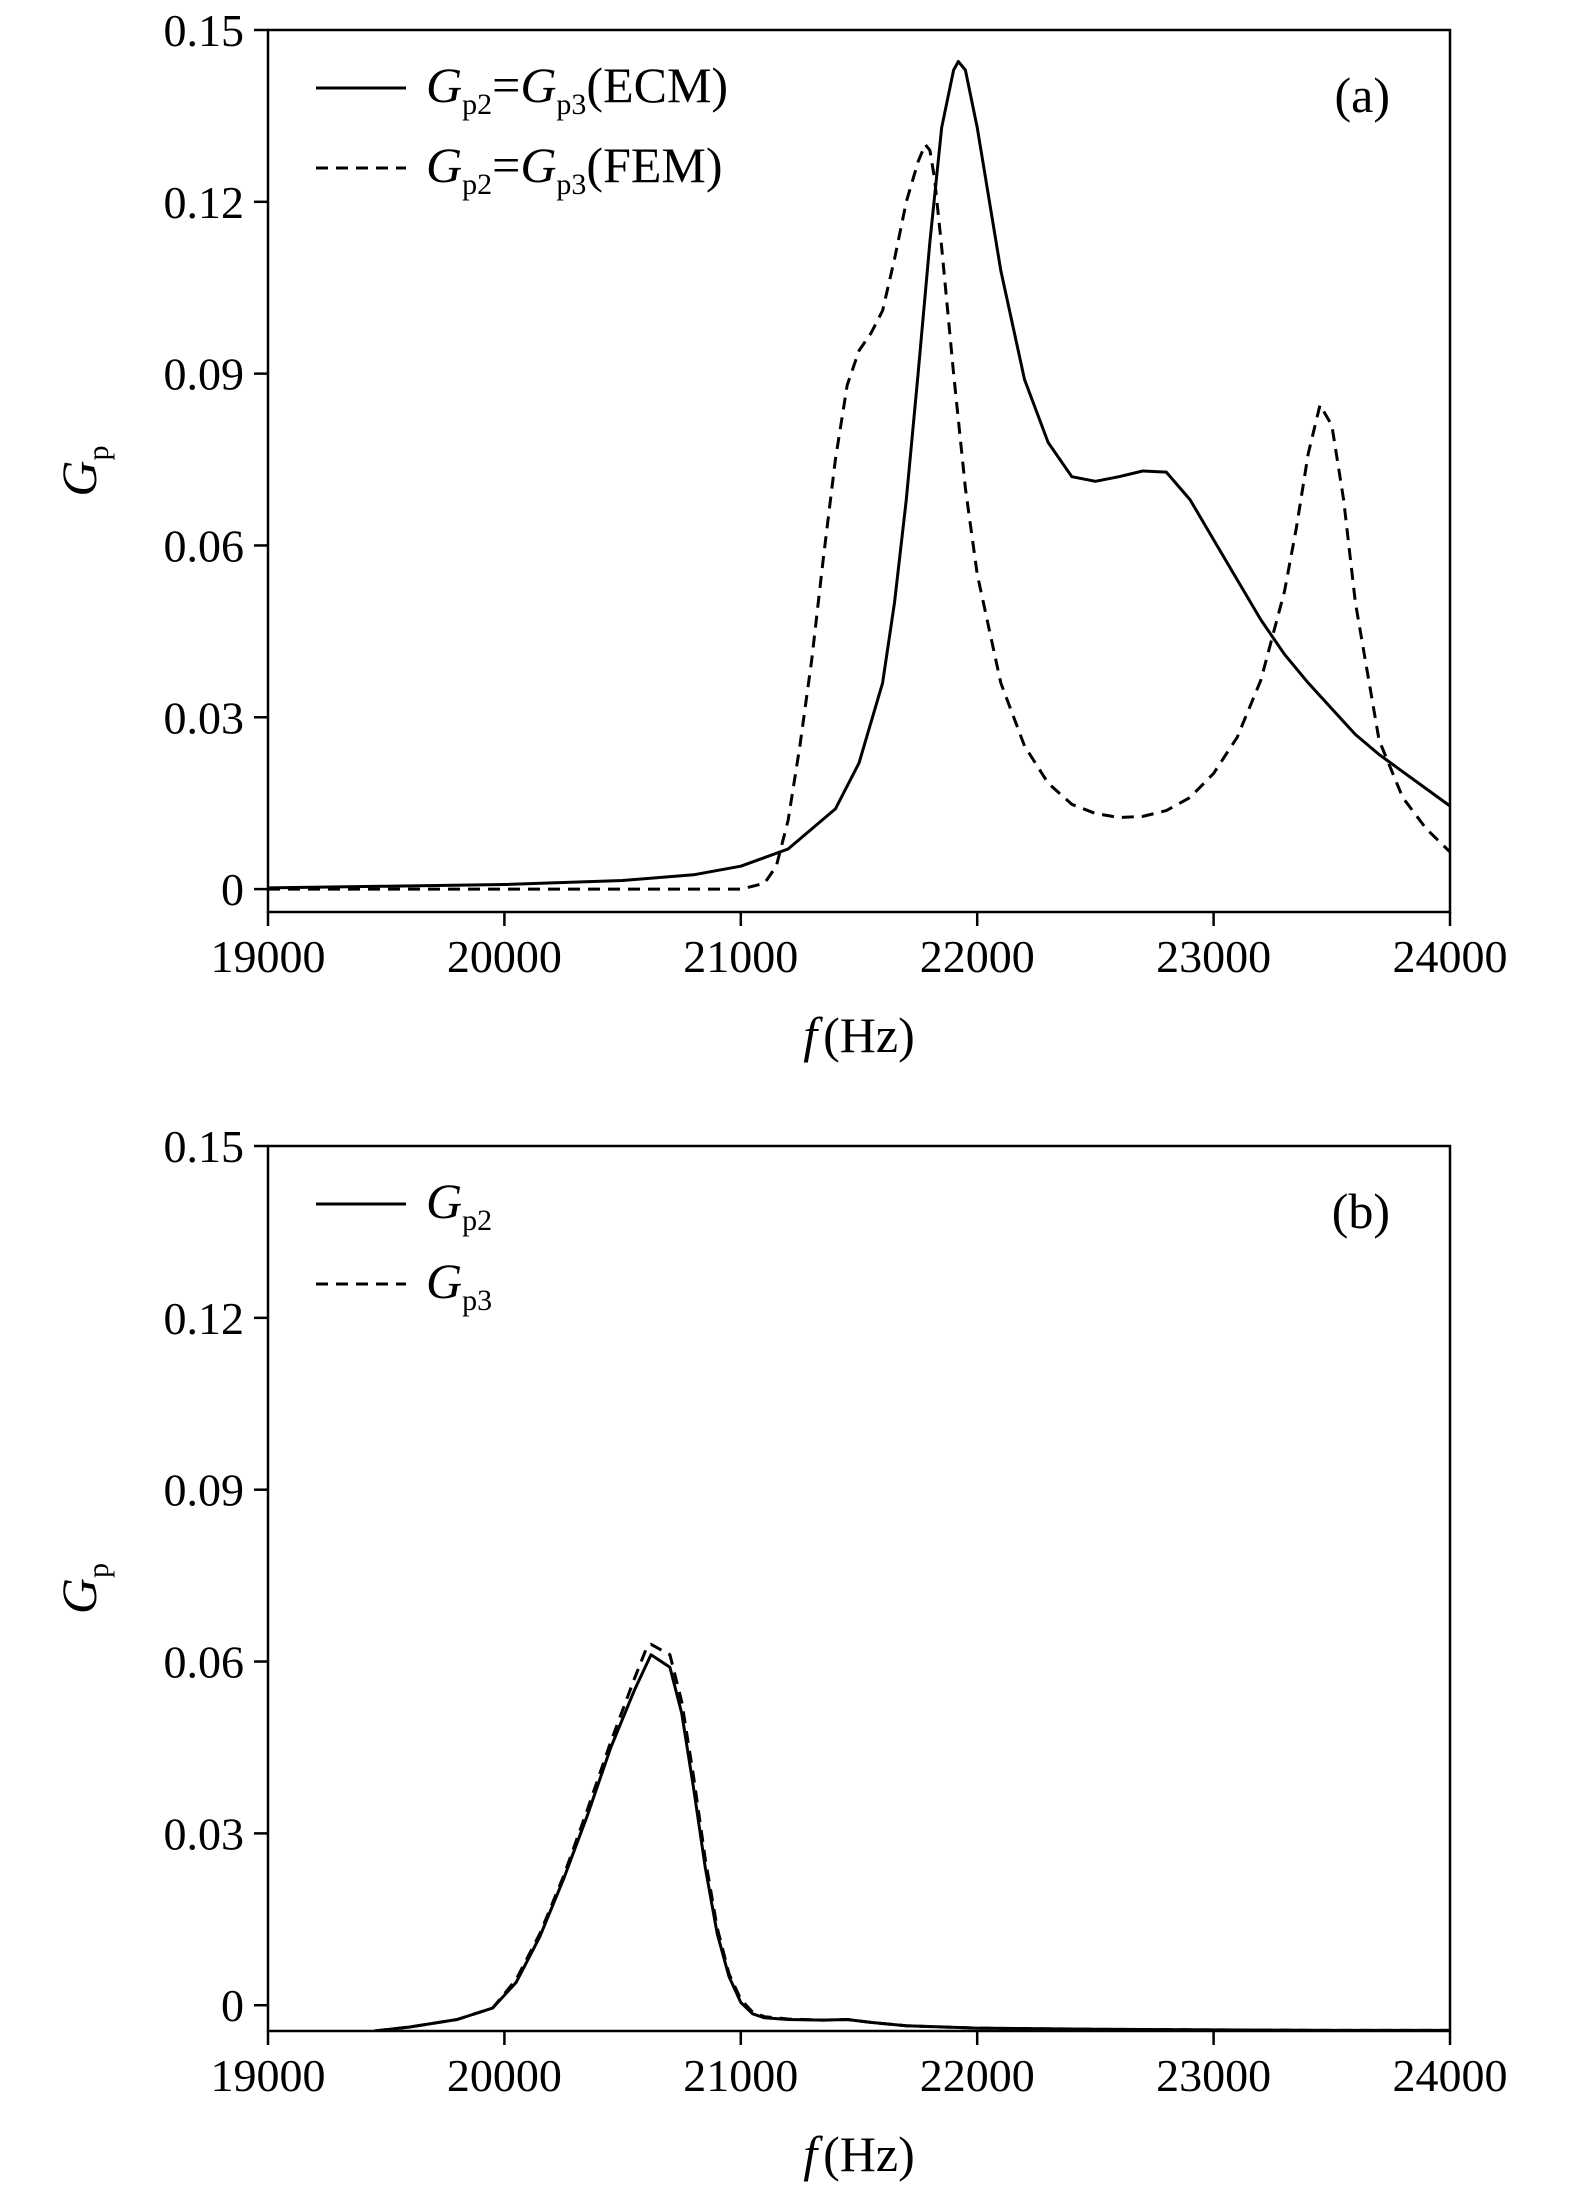 The height and width of the screenshot is (2193, 1575). Describe the element at coordinates (657, 85) in the screenshot. I see `legend-text-part: (ECM)` at that location.